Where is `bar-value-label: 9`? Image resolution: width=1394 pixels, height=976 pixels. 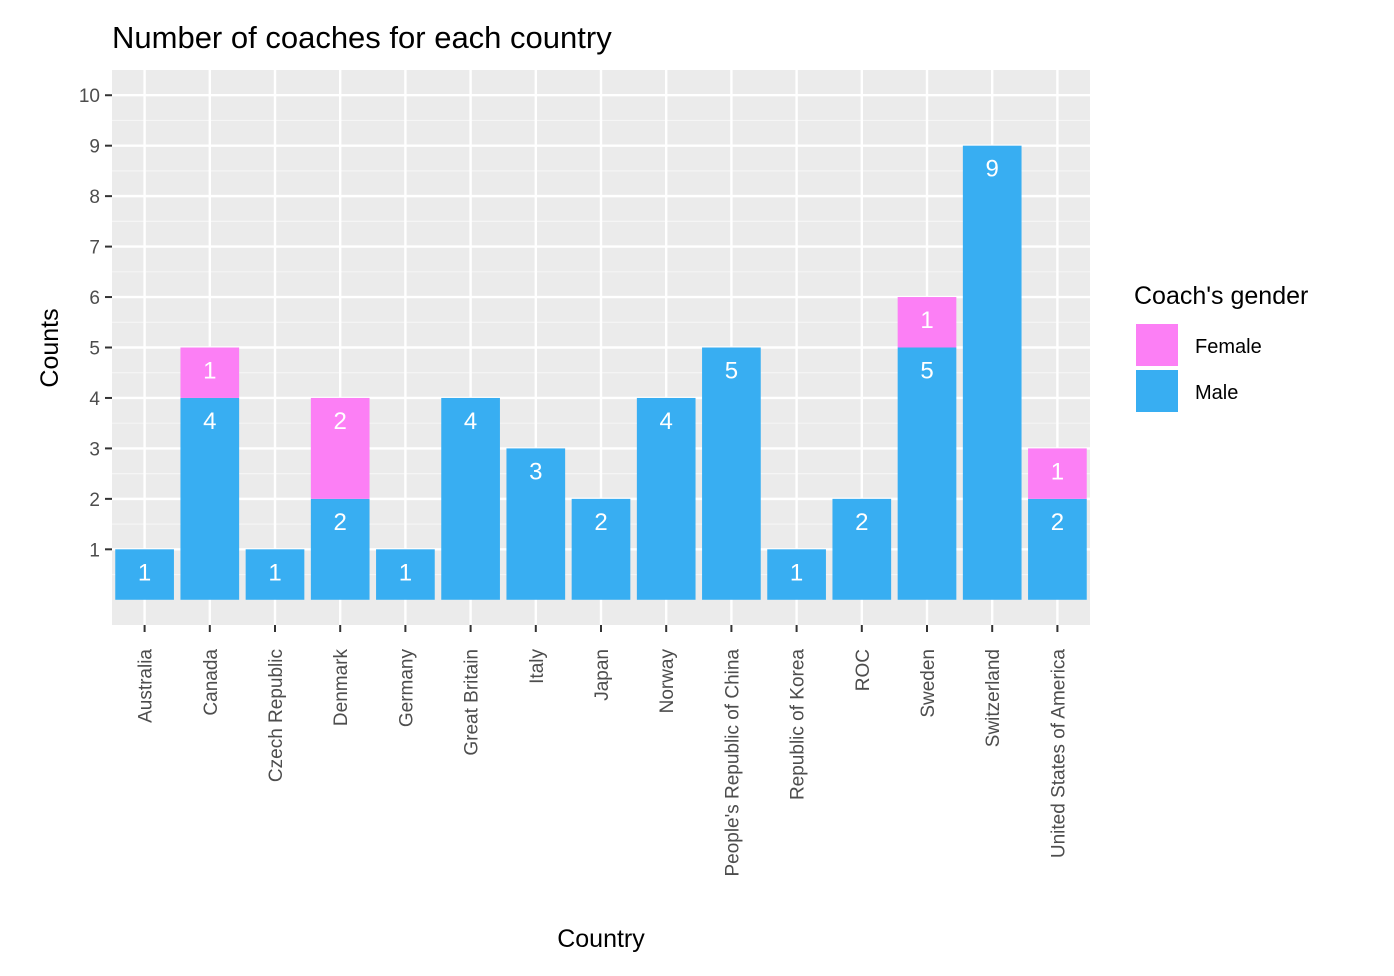
bar-value-label: 9 is located at coordinates (992, 169).